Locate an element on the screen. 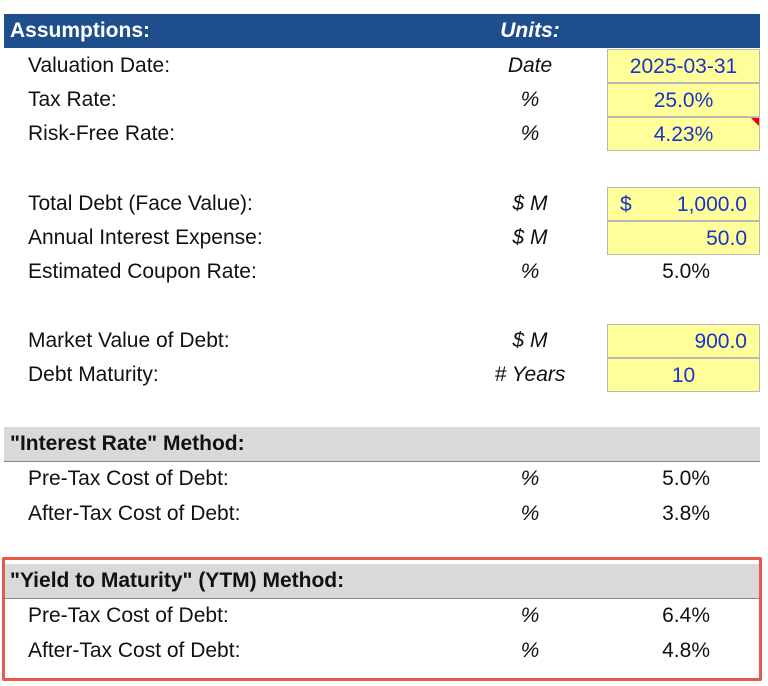 The image size is (768, 686). row-label: Annual Interest Expense: is located at coordinates (145, 237).